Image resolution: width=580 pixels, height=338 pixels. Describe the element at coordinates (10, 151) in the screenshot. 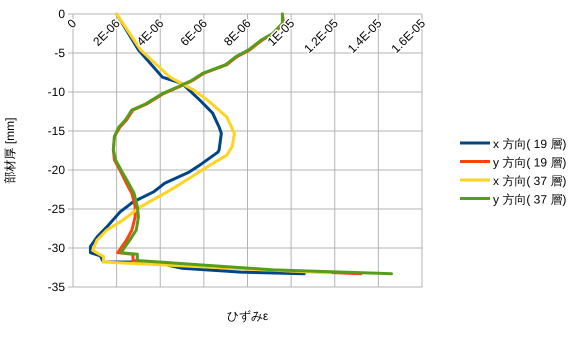

I see `y-axis-title: 部材厚 [mm]` at that location.